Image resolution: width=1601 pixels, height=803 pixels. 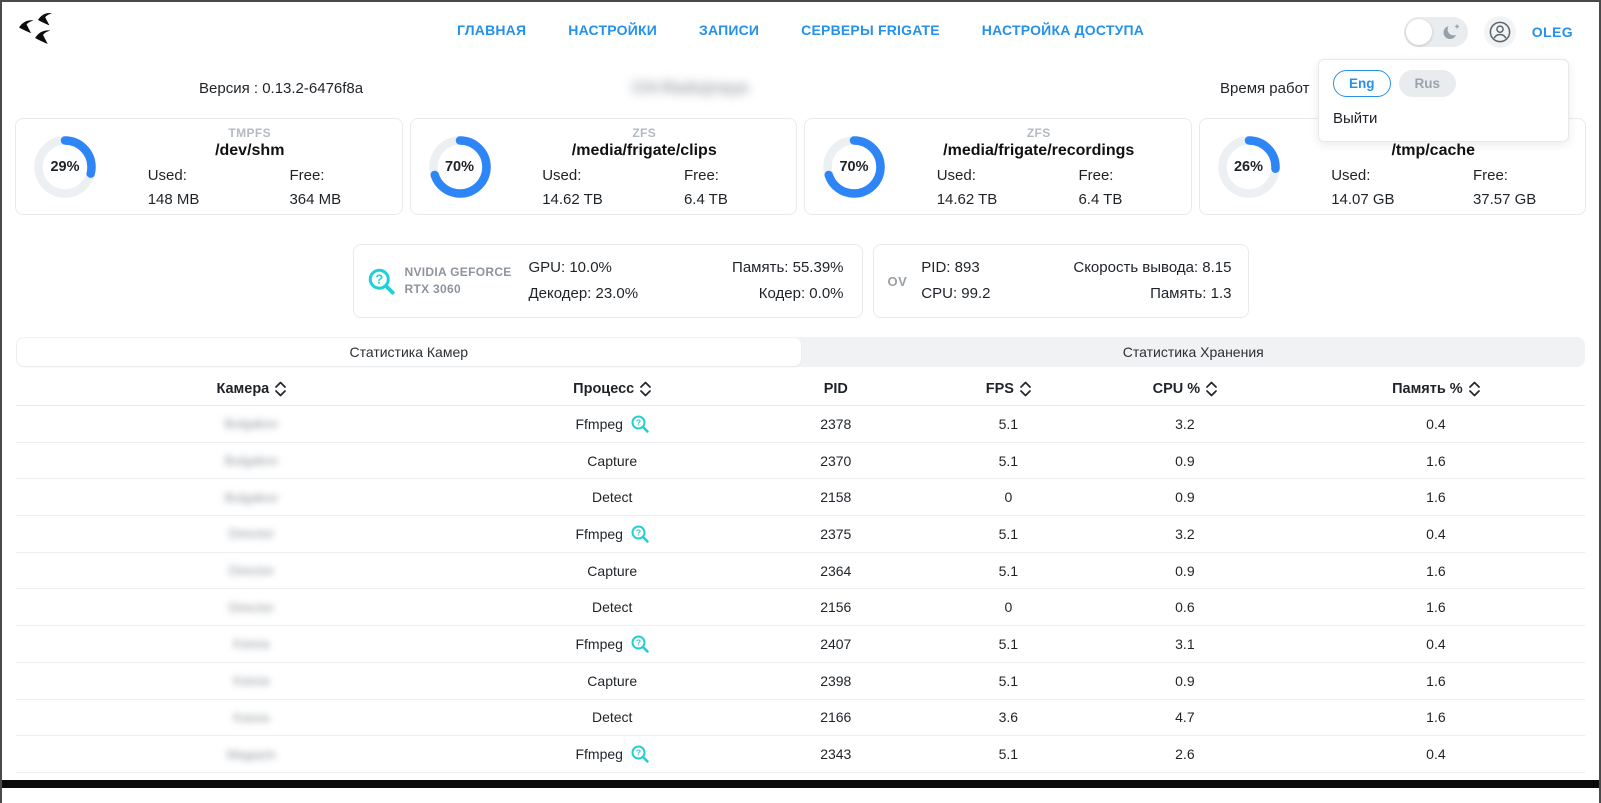 I want to click on ov-memory-stat: Память: 1.3, so click(x=1191, y=293).